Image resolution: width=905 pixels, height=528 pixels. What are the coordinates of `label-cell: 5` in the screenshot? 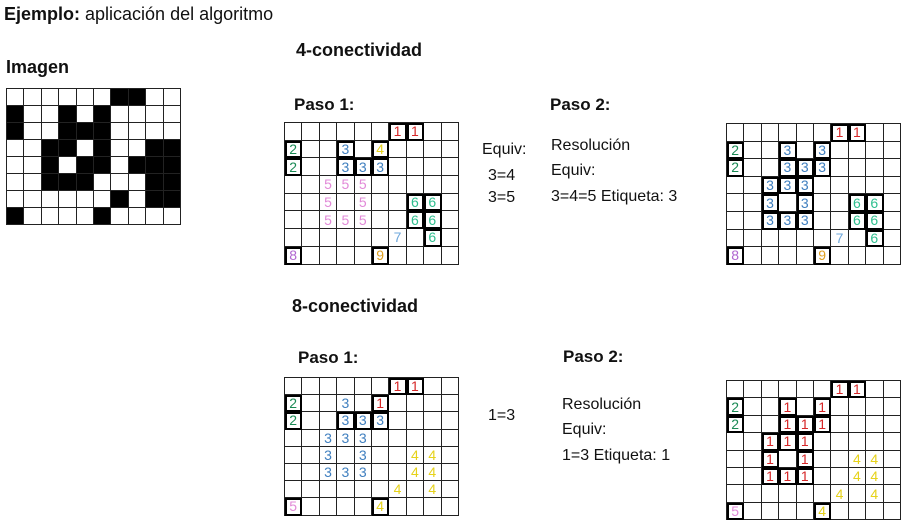 It's located at (363, 220).